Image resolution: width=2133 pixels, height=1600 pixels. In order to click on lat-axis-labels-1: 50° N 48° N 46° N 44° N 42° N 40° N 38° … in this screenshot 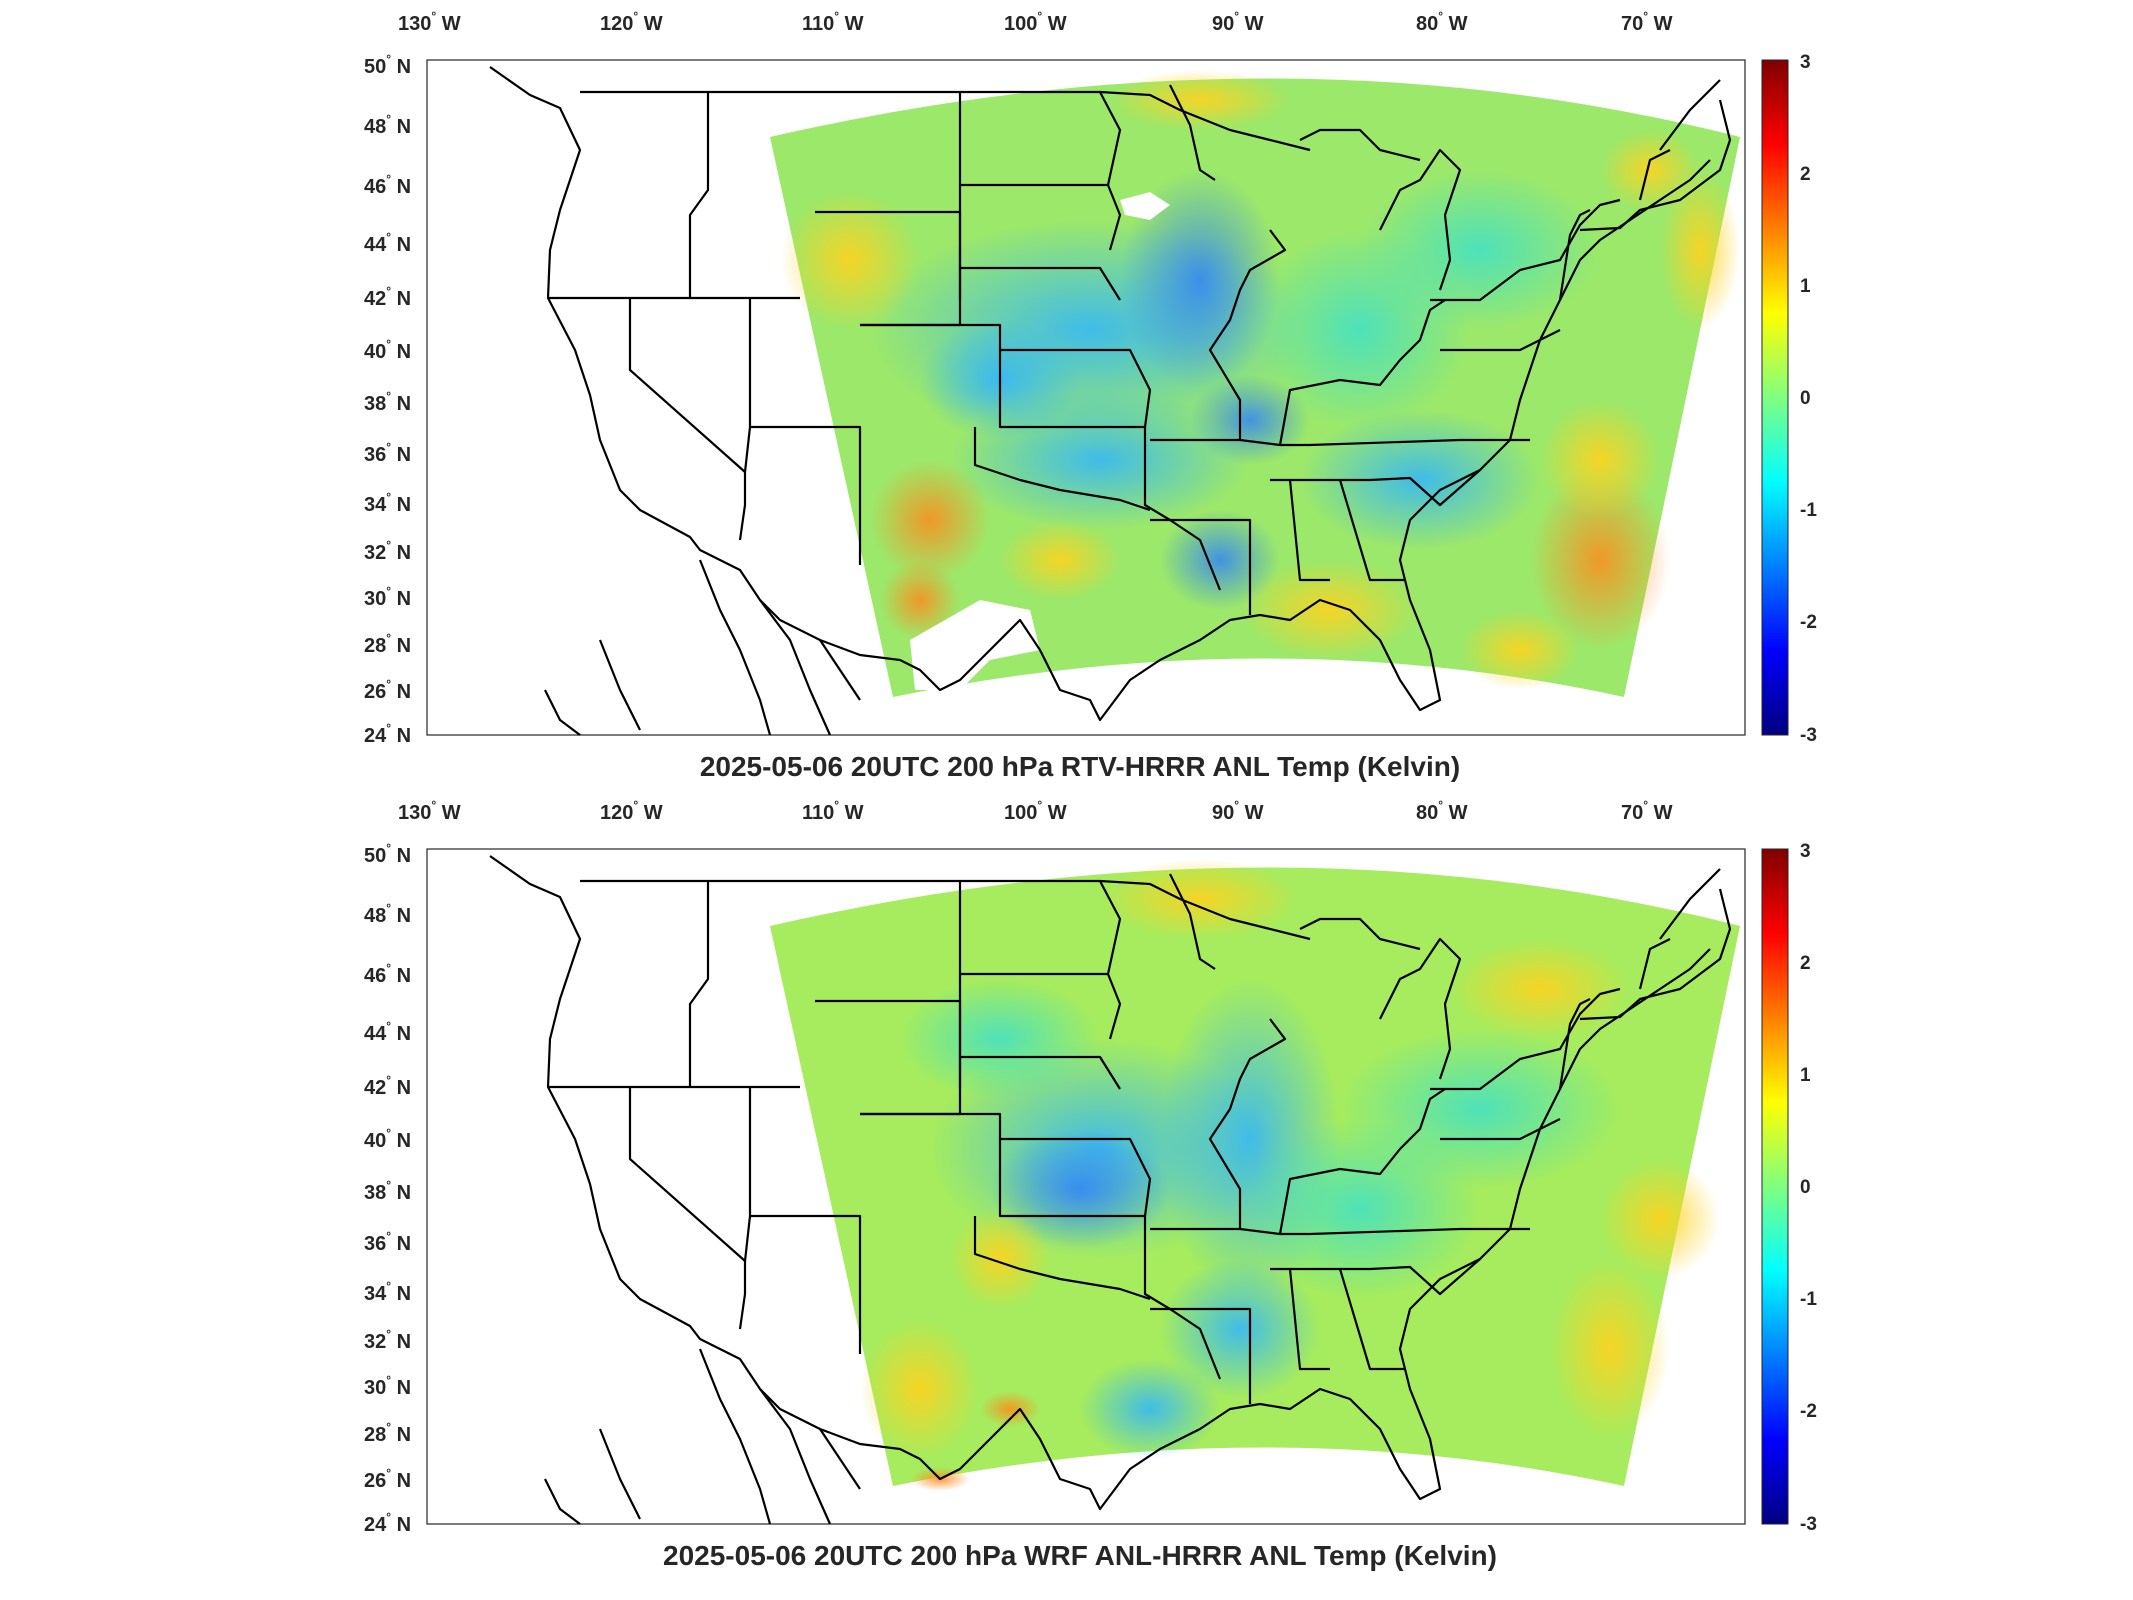, I will do `click(387, 399)`.